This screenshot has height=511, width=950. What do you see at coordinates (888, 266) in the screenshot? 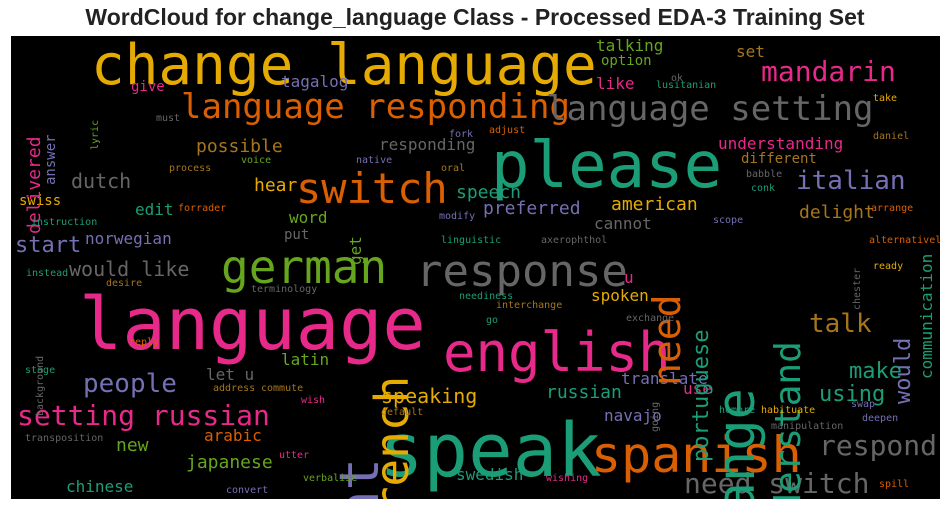
I see `cloud-word: ready` at bounding box center [888, 266].